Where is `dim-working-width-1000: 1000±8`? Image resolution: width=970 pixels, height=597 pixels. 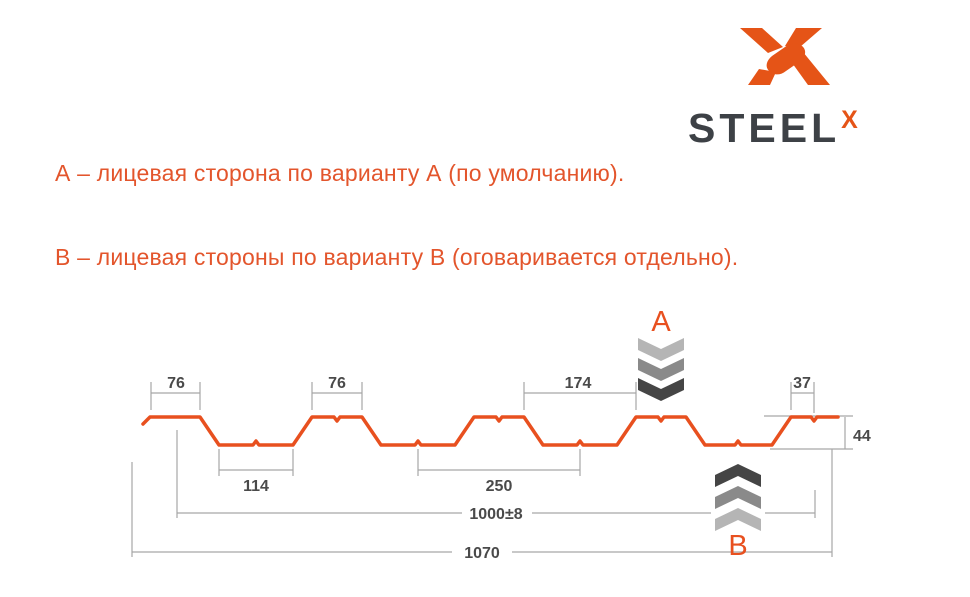
dim-working-width-1000: 1000±8 is located at coordinates (496, 476).